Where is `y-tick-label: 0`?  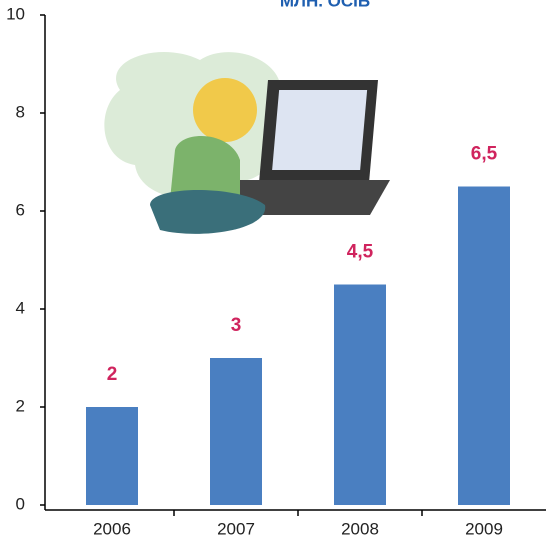
y-tick-label: 0 is located at coordinates (20, 503).